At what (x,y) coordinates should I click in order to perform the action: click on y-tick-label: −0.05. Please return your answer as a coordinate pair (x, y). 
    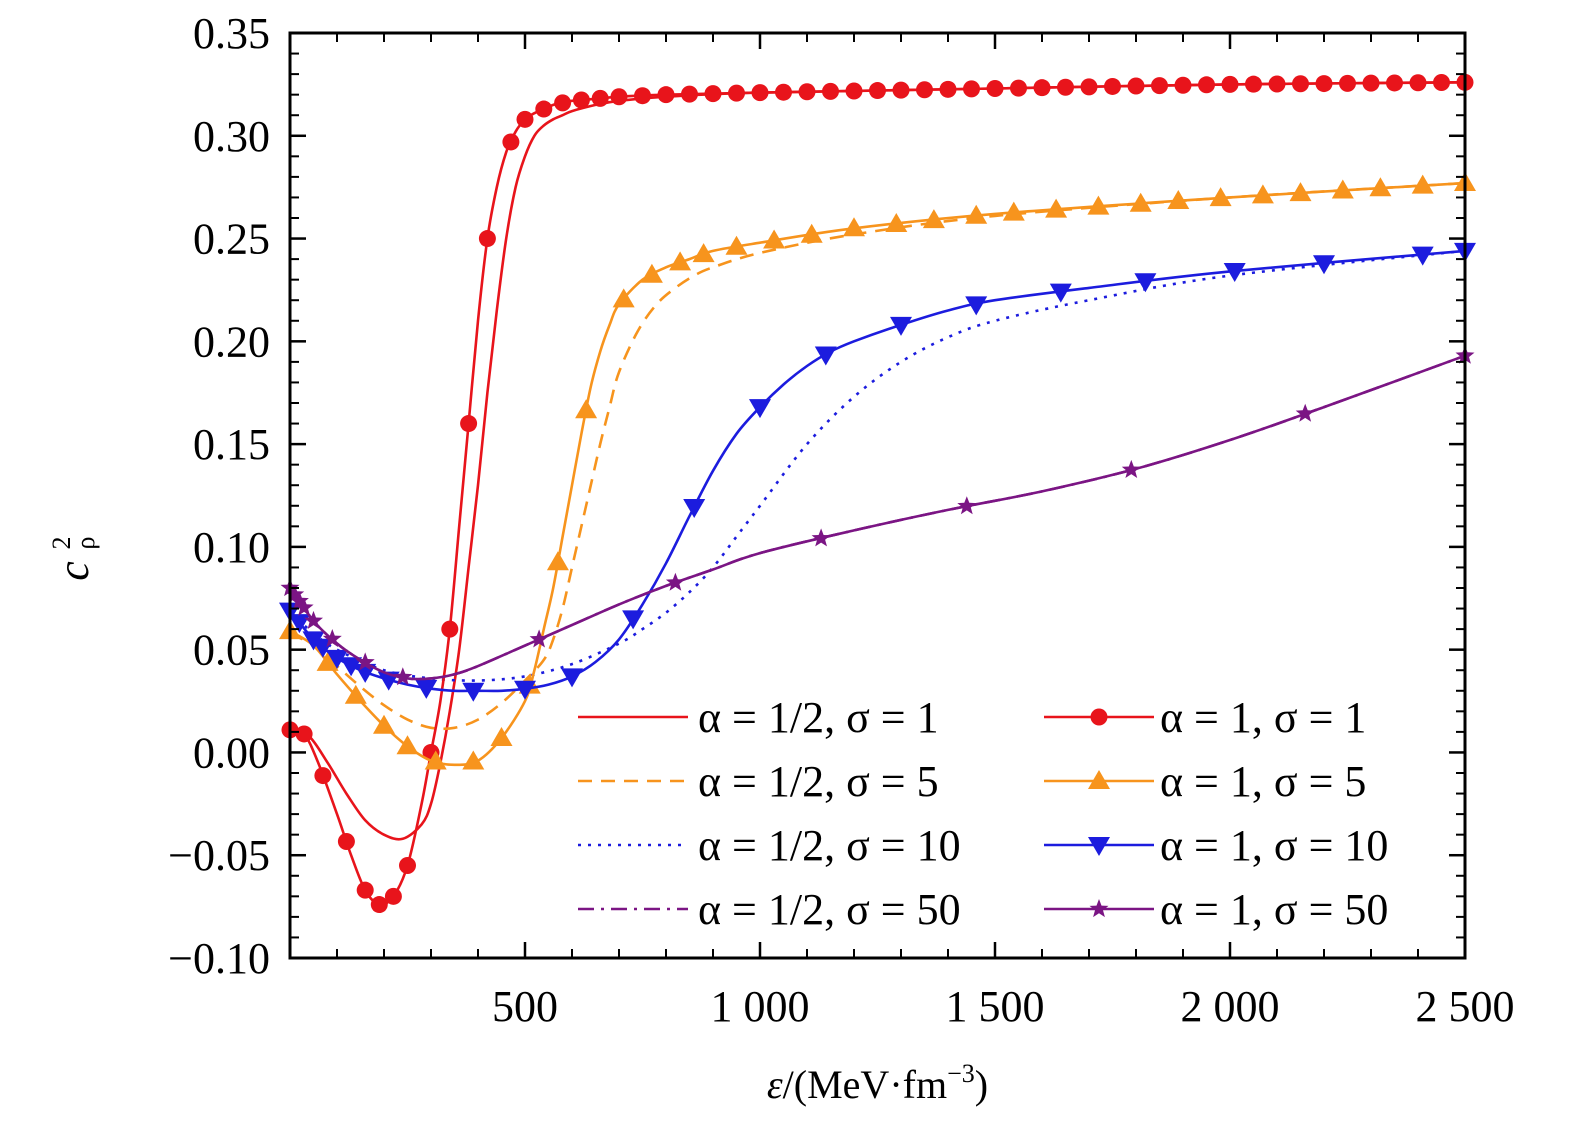
    Looking at the image, I should click on (219, 855).